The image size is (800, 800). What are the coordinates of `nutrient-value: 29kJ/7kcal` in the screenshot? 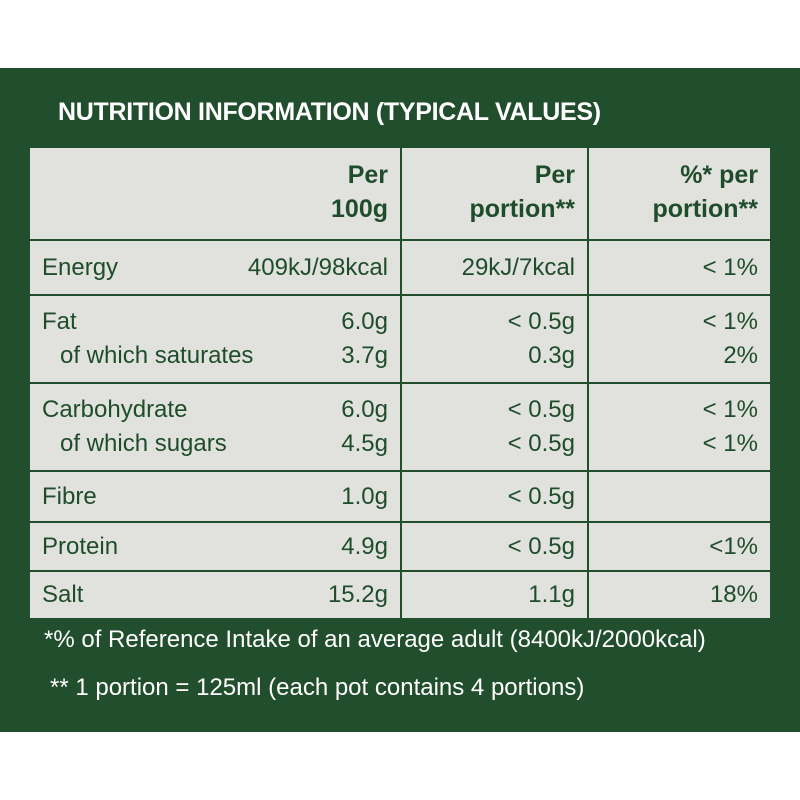 It's located at (518, 267).